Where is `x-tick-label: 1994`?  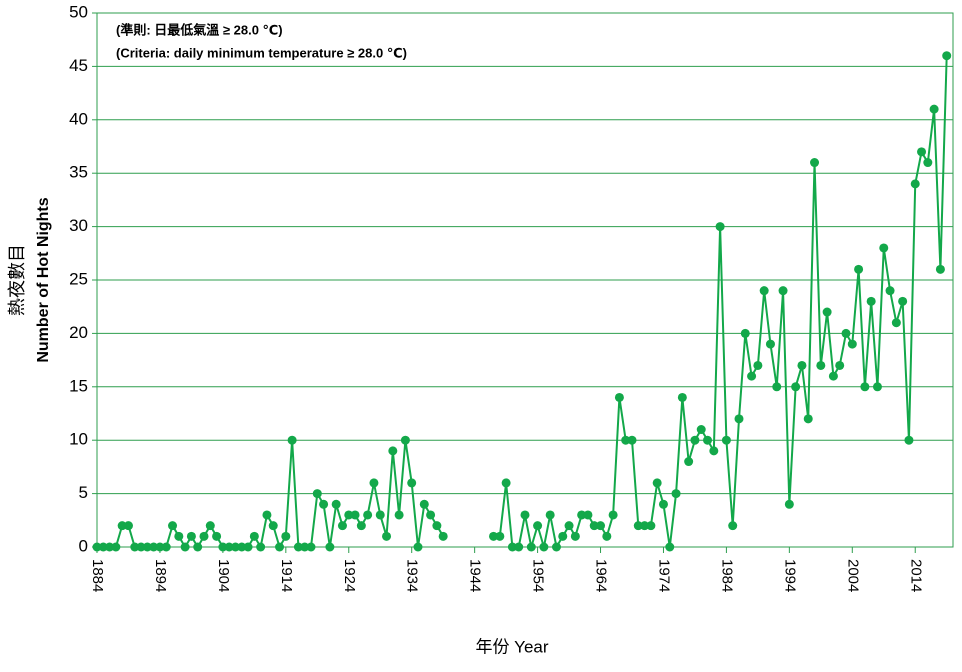 x-tick-label: 1994 is located at coordinates (789, 575).